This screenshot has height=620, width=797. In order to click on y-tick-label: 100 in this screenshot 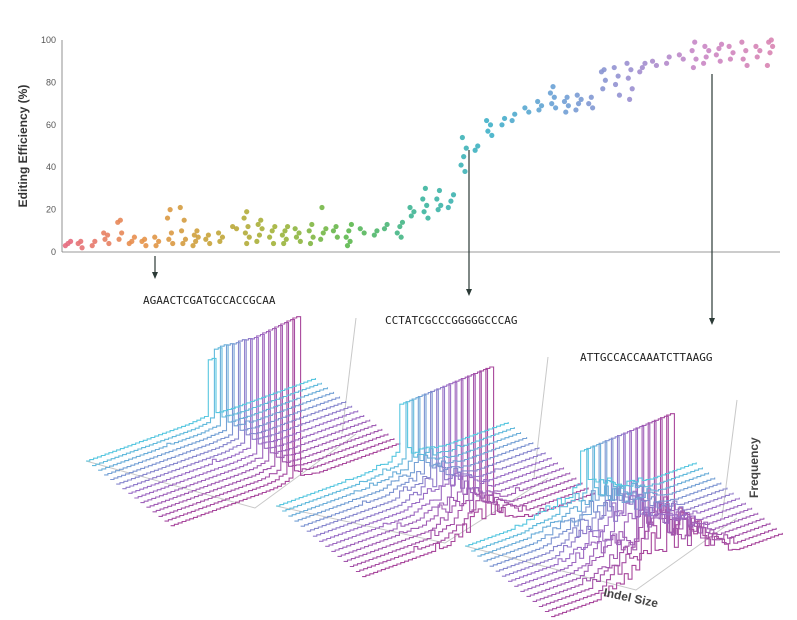, I will do `click(48, 40)`.